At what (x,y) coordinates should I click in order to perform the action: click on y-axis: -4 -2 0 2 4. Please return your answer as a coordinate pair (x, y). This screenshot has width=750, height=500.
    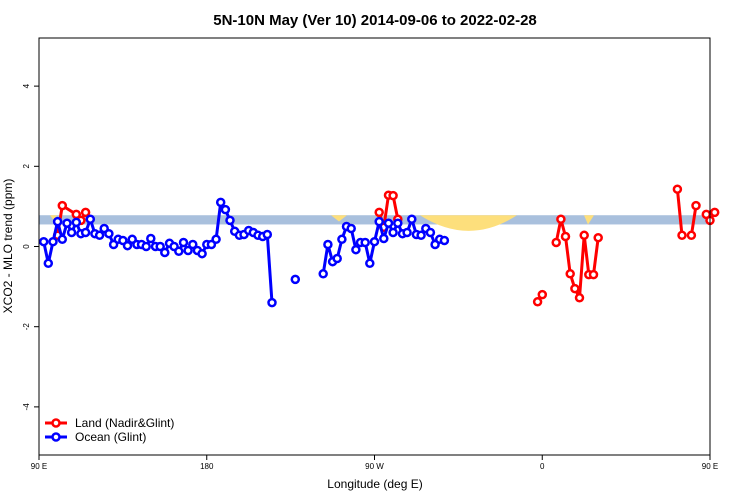
    Looking at the image, I should click on (30, 246).